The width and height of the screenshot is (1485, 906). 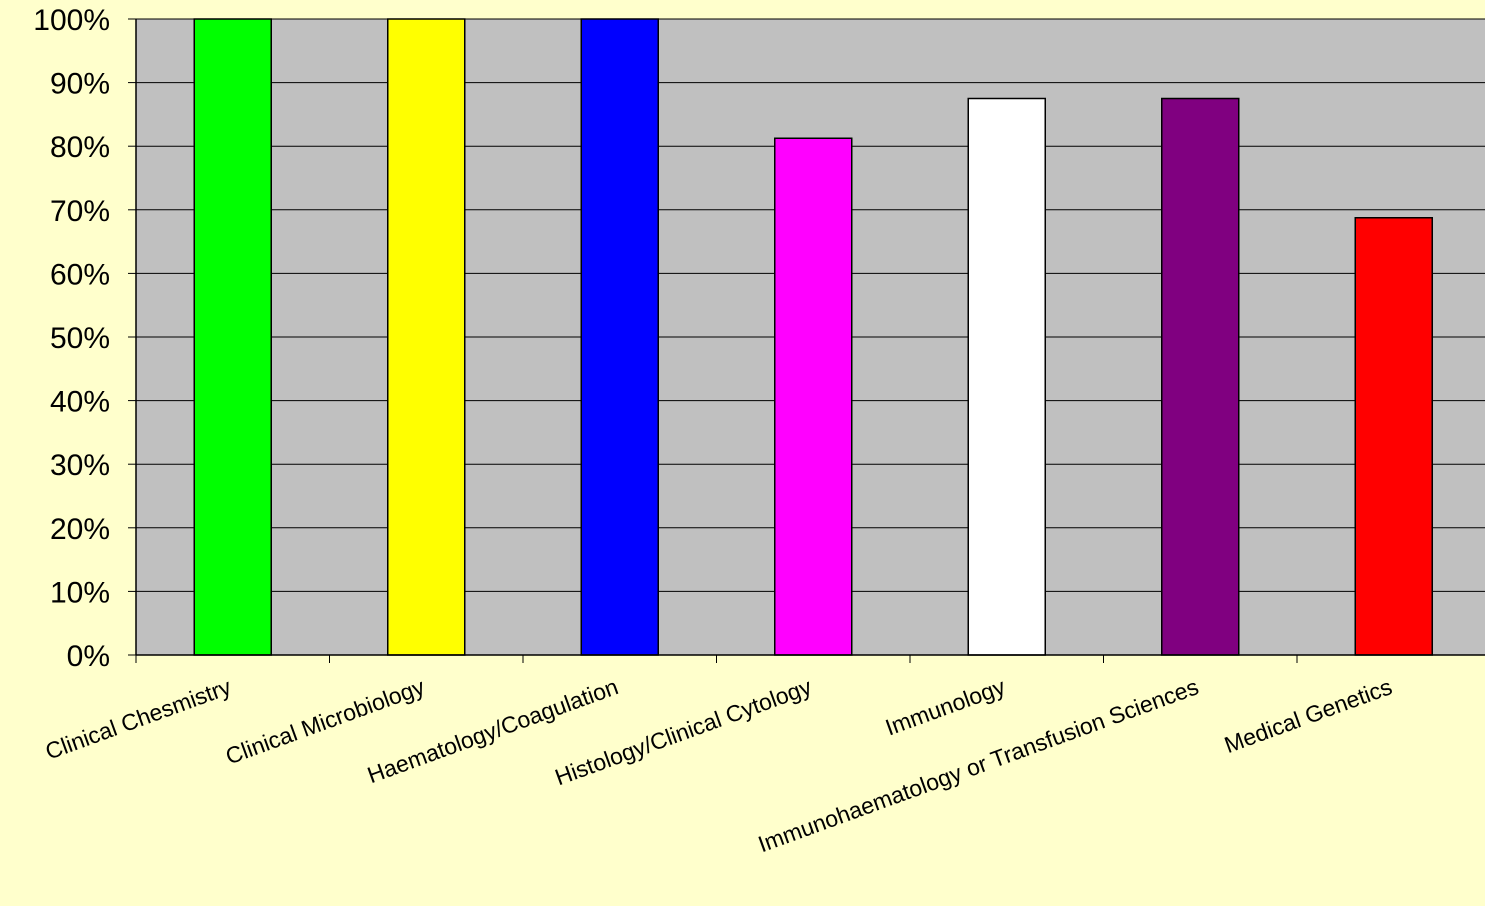 I want to click on x-tick-label: Clinical Chesmistry, so click(x=138, y=718).